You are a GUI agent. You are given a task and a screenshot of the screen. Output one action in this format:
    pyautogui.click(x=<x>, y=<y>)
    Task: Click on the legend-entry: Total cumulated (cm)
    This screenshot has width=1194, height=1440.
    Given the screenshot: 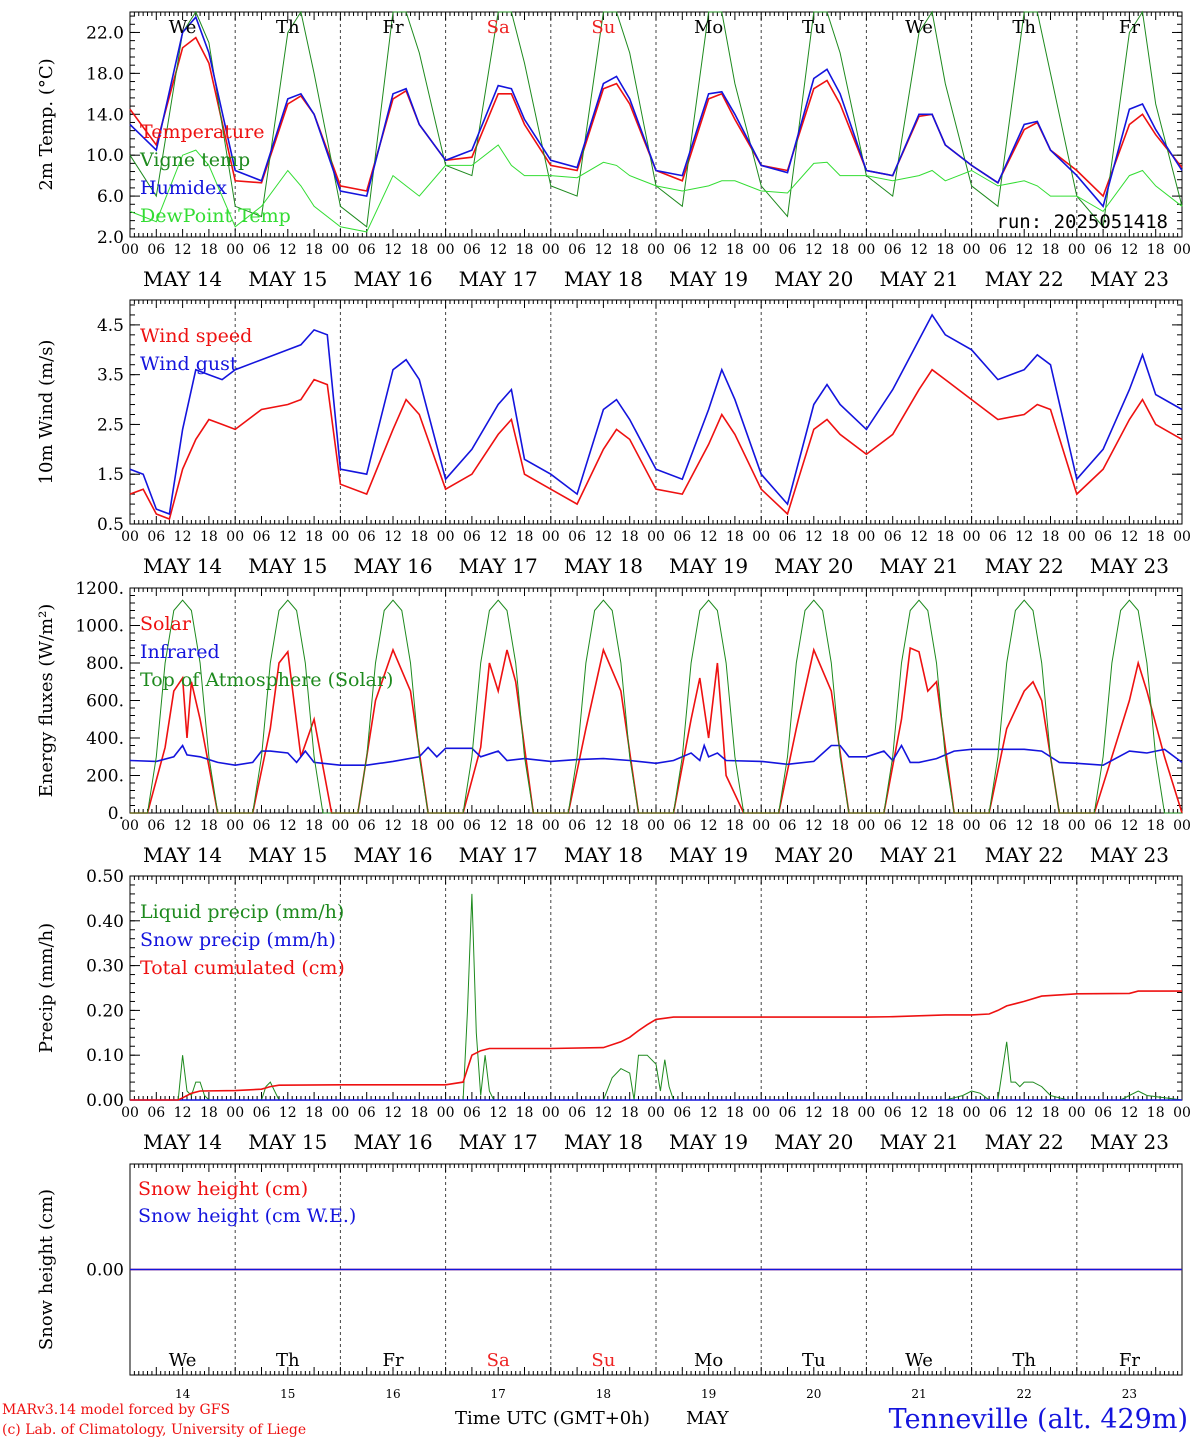 What is the action you would take?
    pyautogui.click(x=242, y=968)
    